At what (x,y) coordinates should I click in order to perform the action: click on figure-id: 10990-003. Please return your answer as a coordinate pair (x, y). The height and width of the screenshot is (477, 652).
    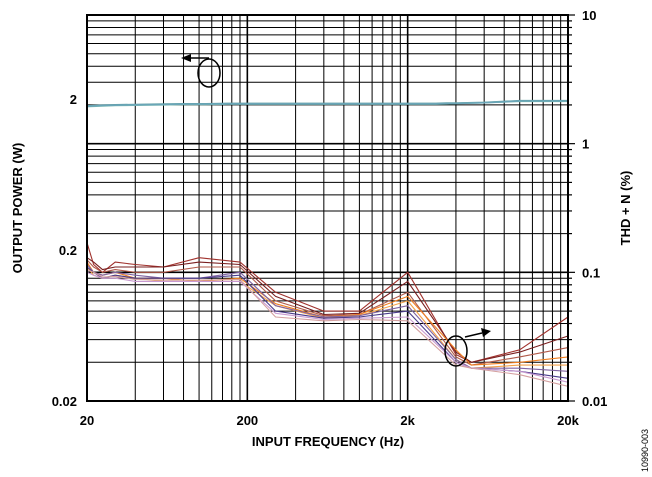
    Looking at the image, I should click on (645, 450).